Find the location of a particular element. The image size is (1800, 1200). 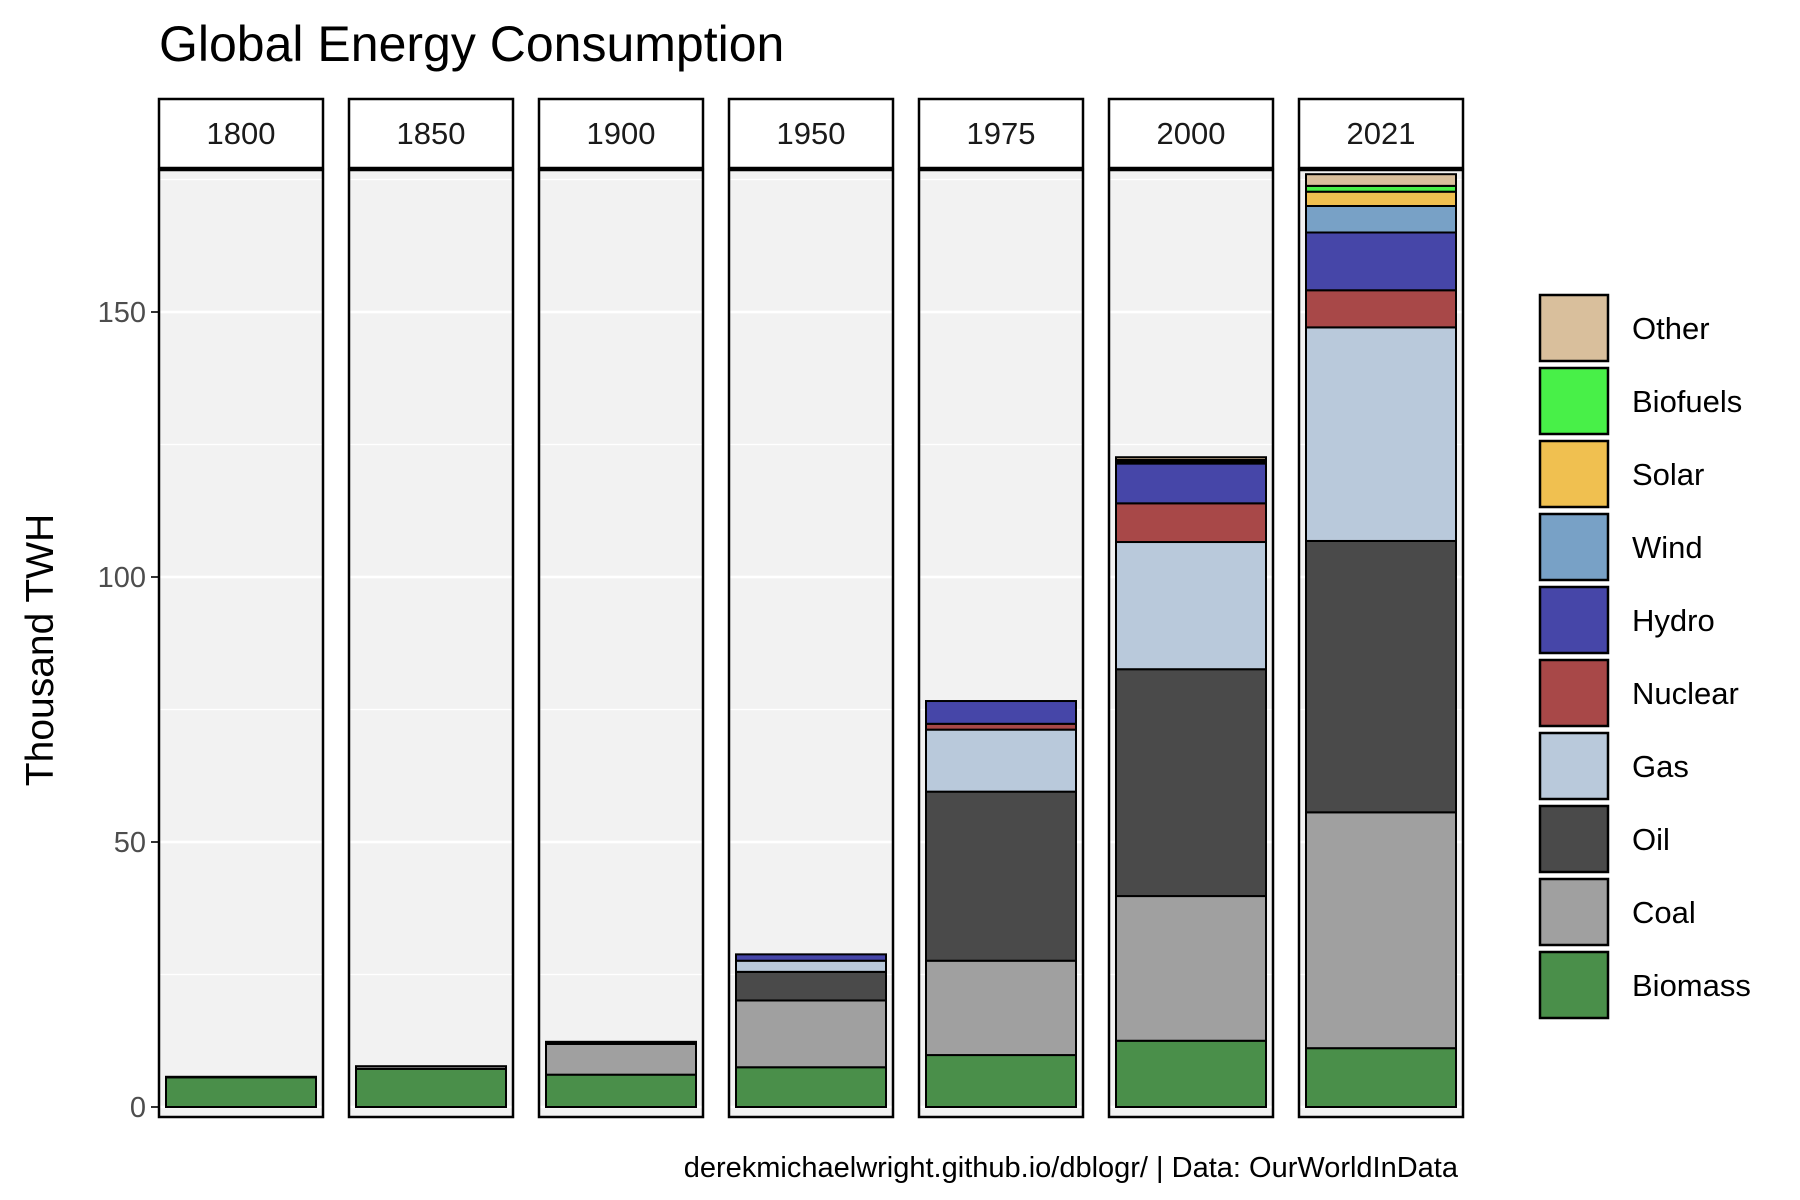

legend-label: Coal is located at coordinates (1664, 912).